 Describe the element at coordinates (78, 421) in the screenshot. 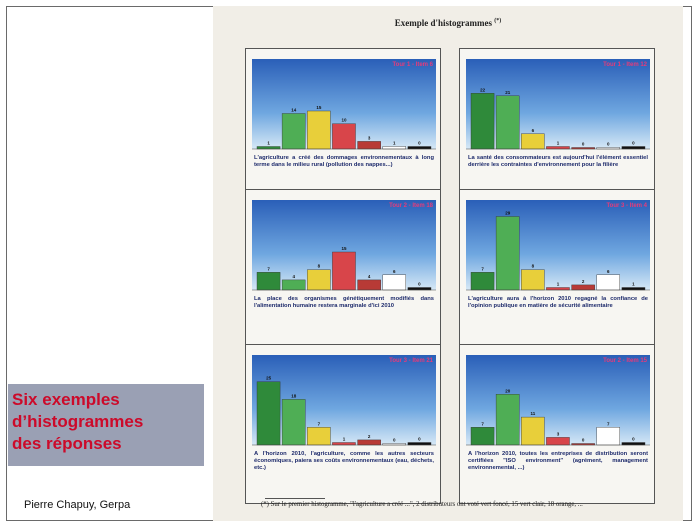

I see `slide-title-line-2: d’histogrammes` at that location.